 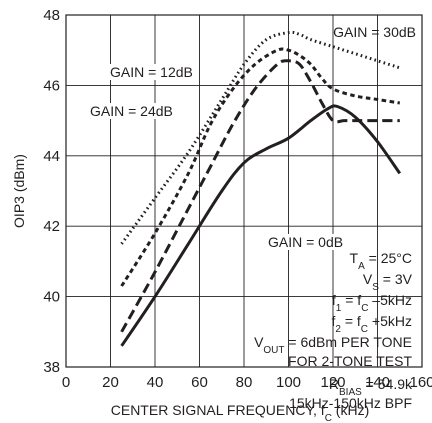 What do you see at coordinates (332, 382) in the screenshot?
I see `x-tick-label: 120` at bounding box center [332, 382].